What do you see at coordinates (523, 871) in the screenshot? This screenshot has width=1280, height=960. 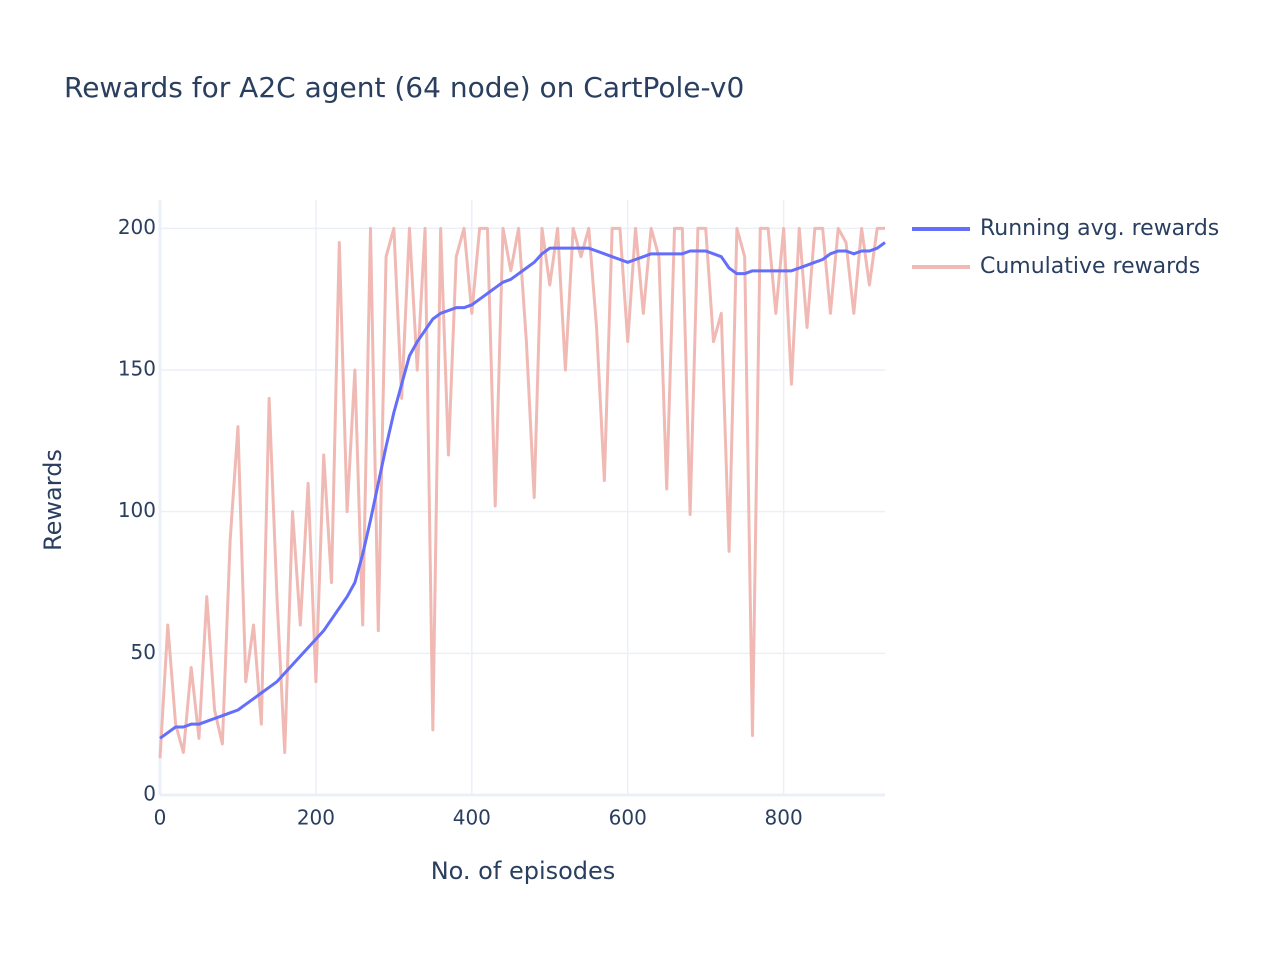 I see `x-axis-title: No. of episodes` at bounding box center [523, 871].